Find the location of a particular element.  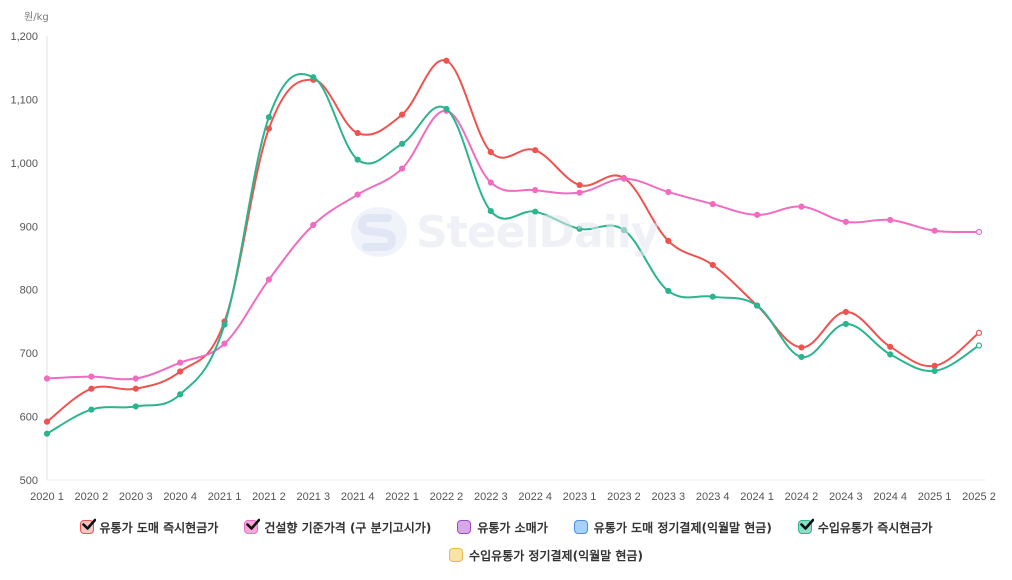

x-tick-label: 2022 3 is located at coordinates (491, 497).